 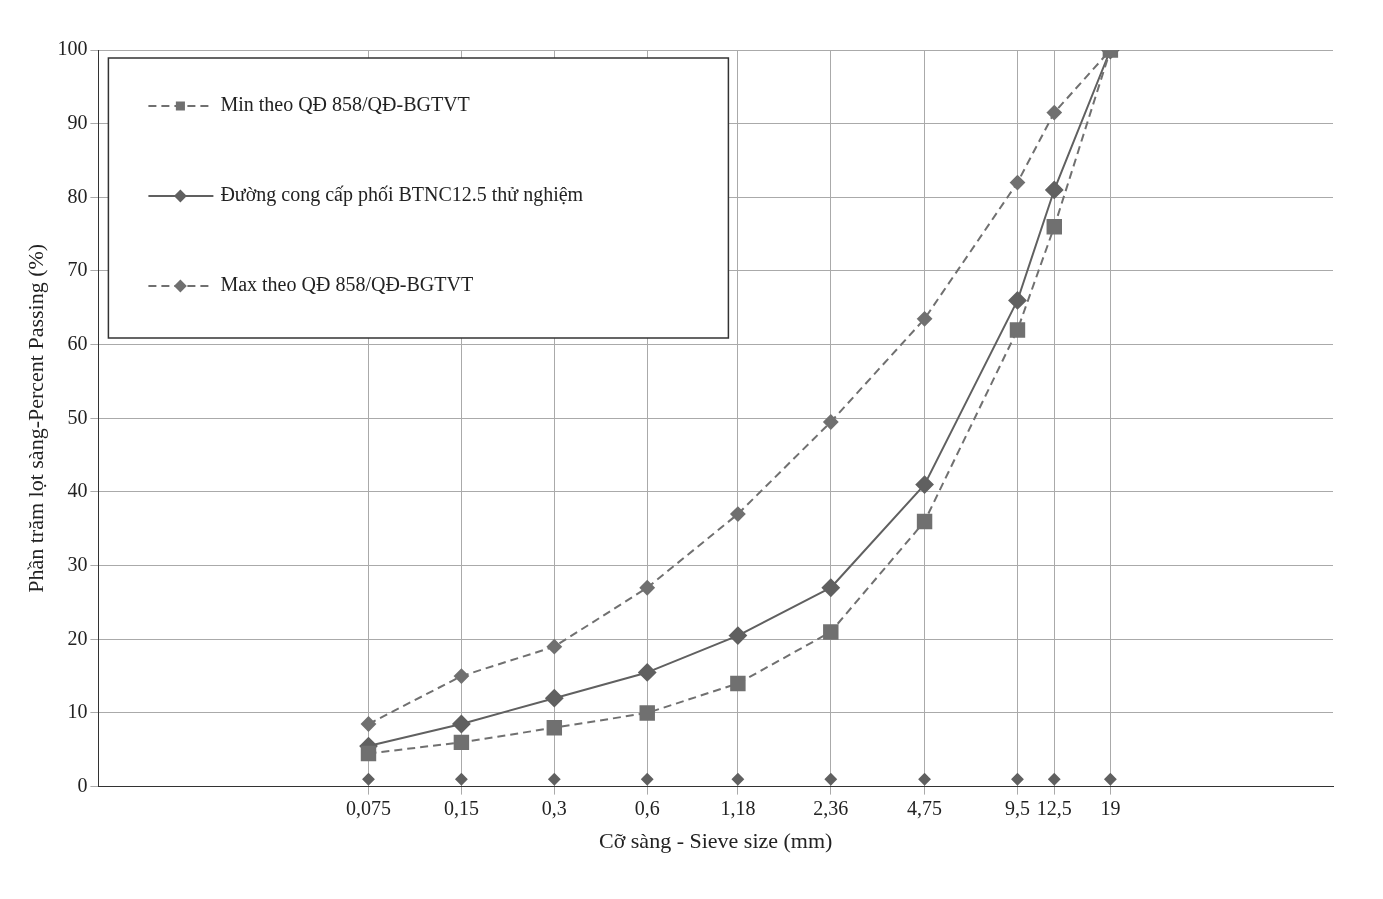 I want to click on y-tick-label: 0, so click(x=82, y=784).